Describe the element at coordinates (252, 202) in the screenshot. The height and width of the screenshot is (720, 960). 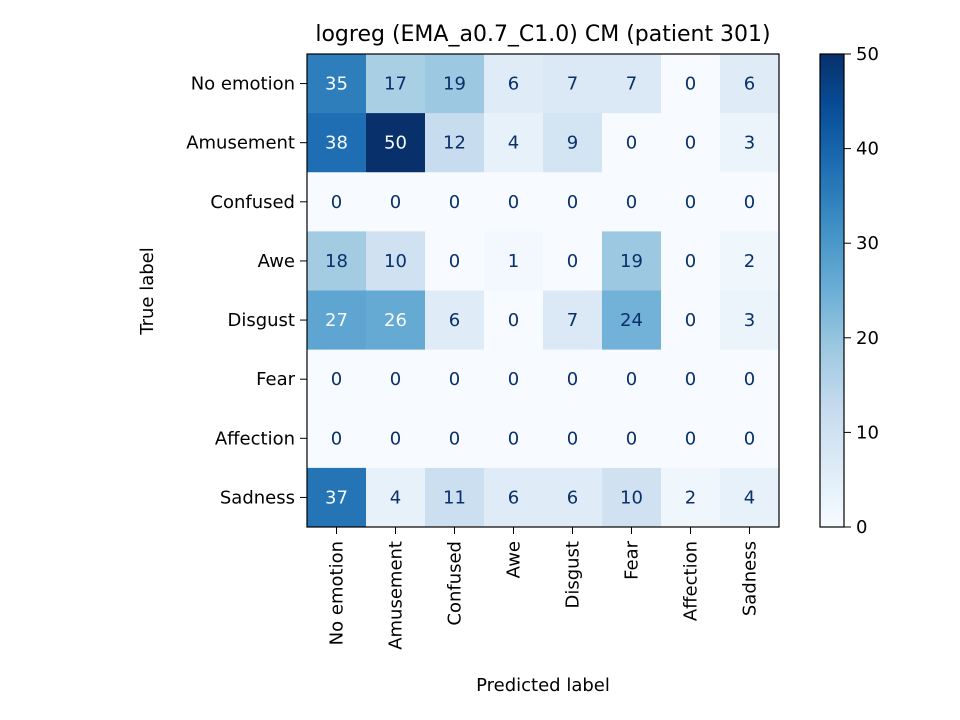
I see `y-tick-label: Confused` at that location.